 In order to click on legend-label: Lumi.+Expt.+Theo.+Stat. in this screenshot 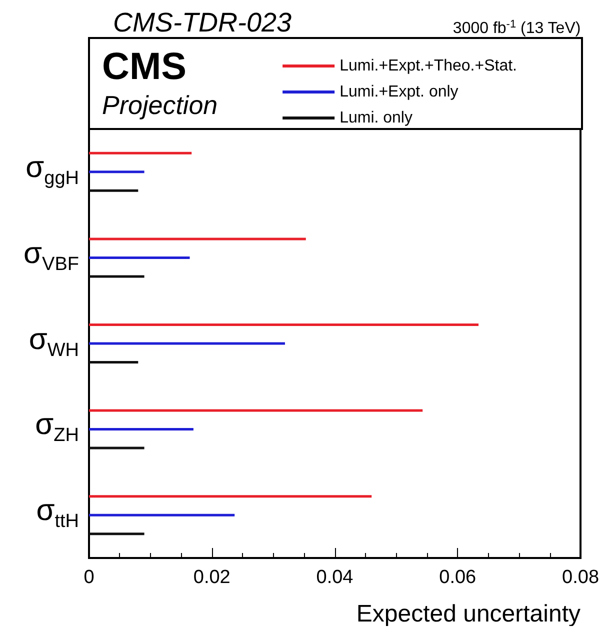, I will do `click(428, 66)`.